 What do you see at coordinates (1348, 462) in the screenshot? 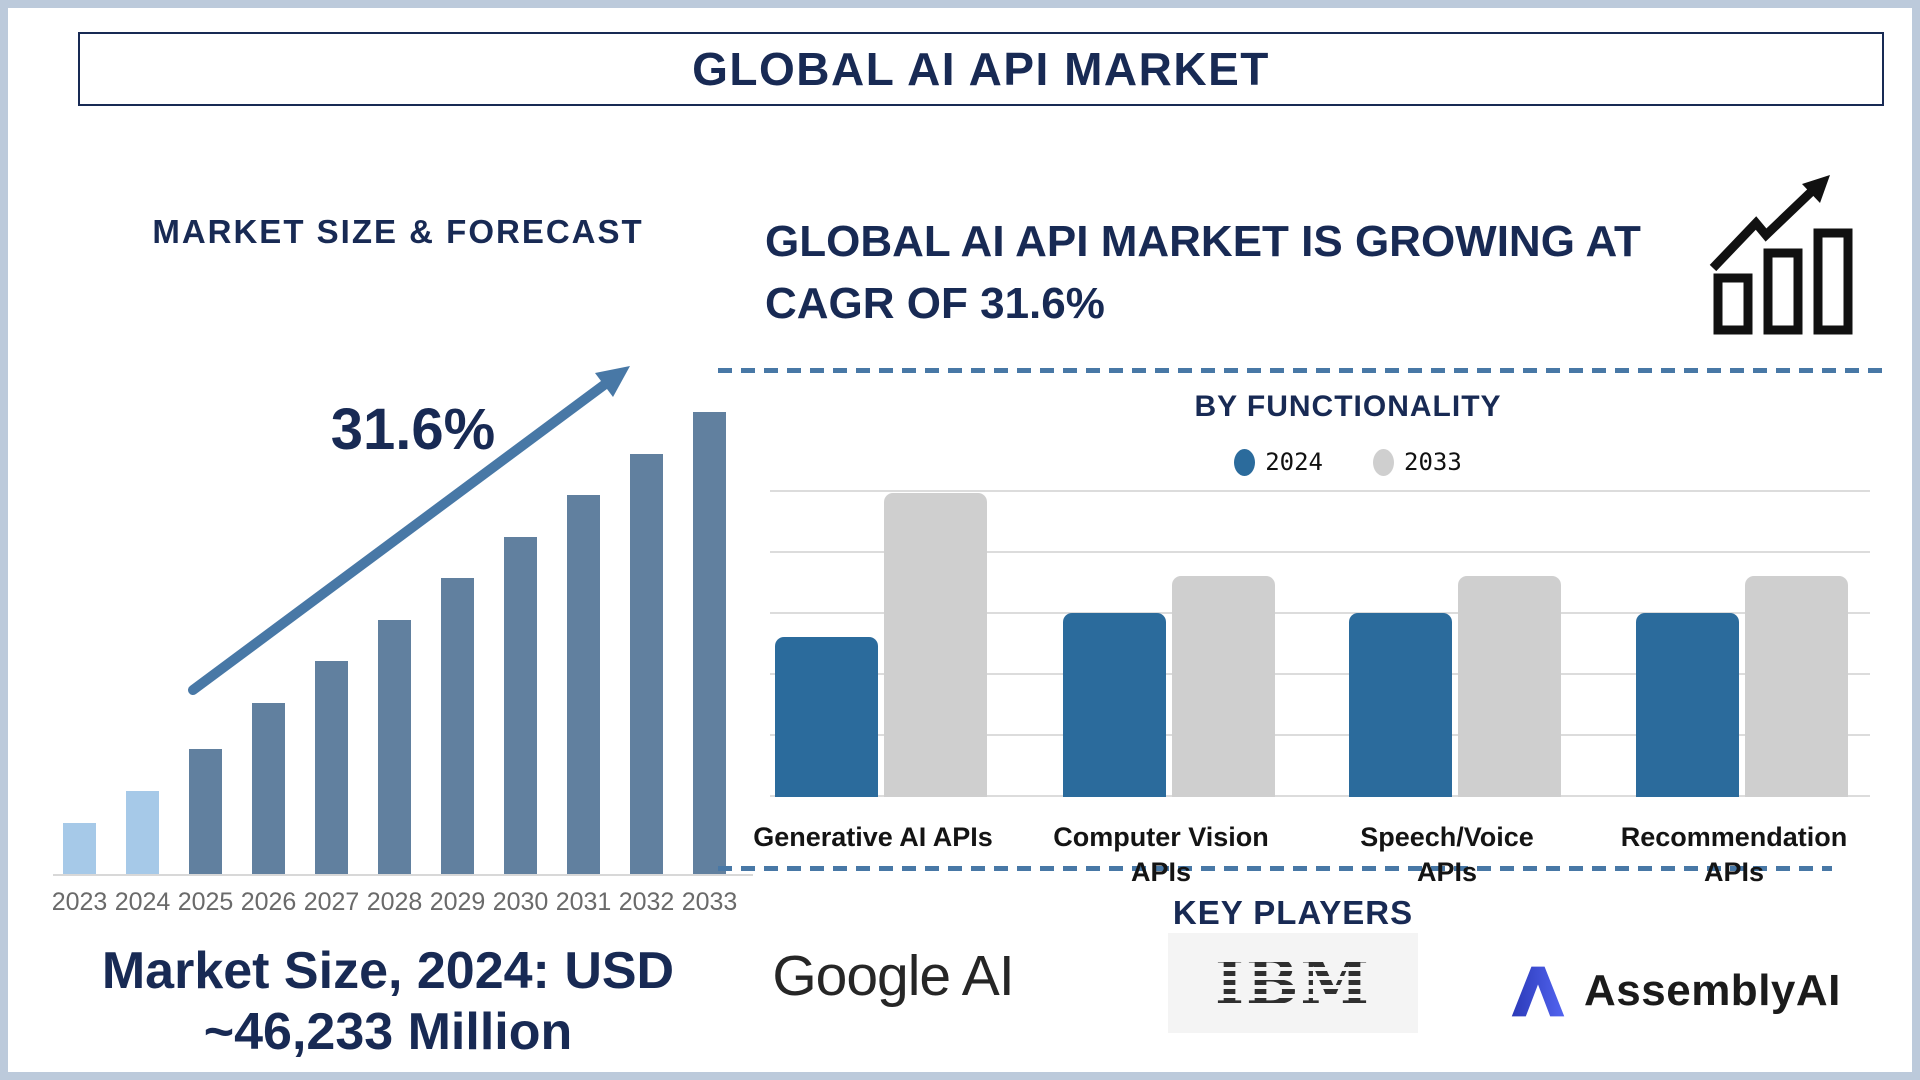
I see `chart-legend: 2024 2033` at bounding box center [1348, 462].